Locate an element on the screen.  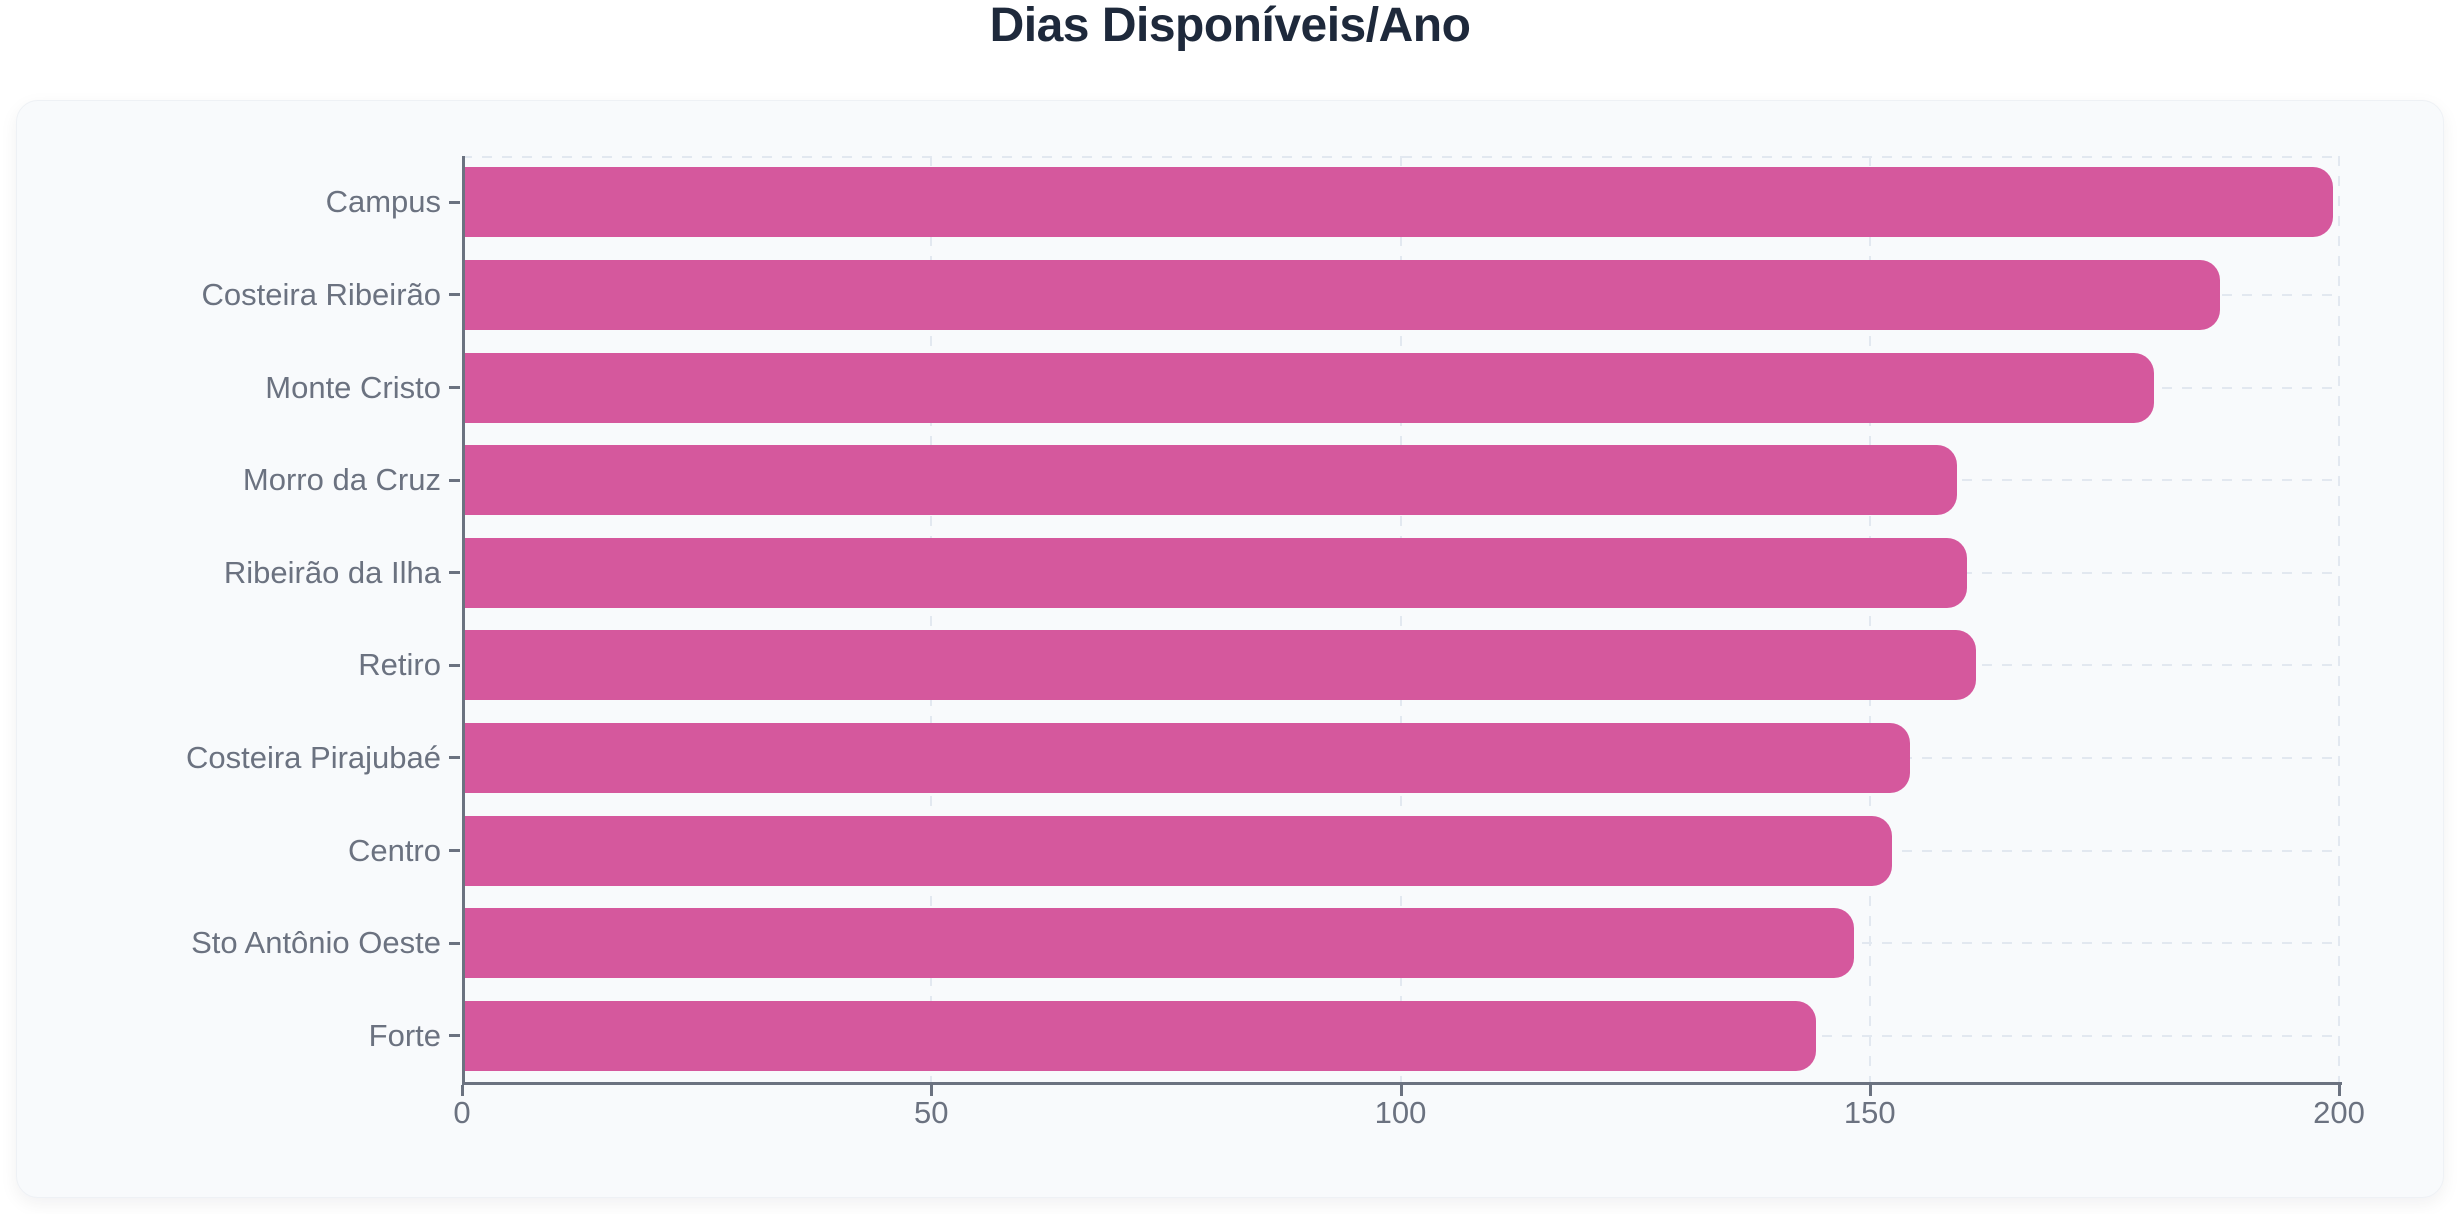
x-tick-label: 50 is located at coordinates (931, 1112).